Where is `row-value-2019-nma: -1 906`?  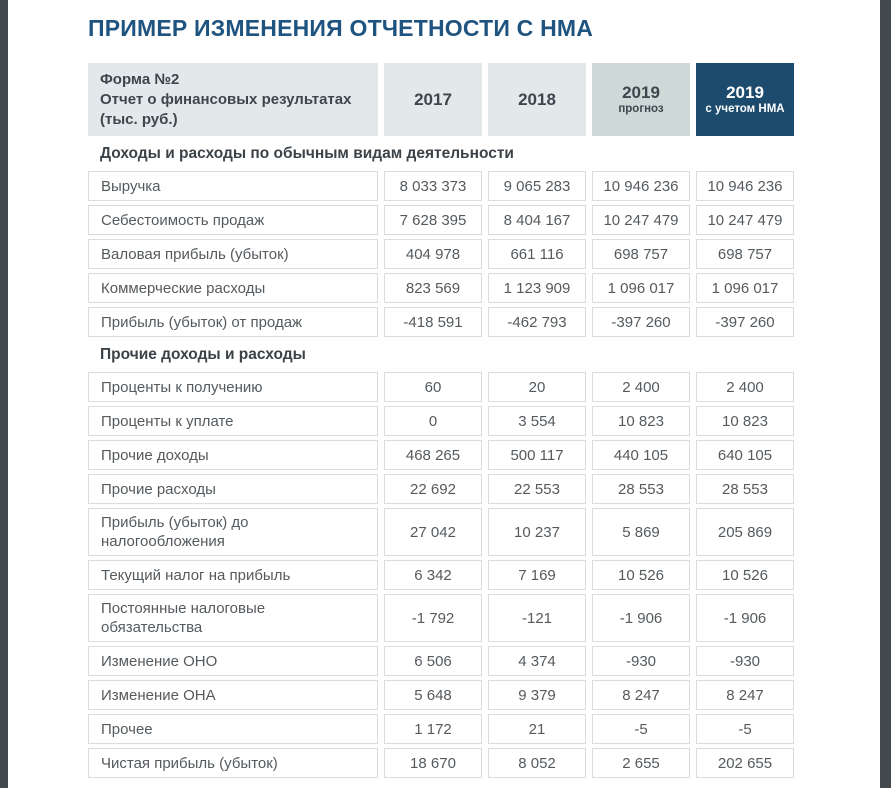 row-value-2019-nma: -1 906 is located at coordinates (745, 618).